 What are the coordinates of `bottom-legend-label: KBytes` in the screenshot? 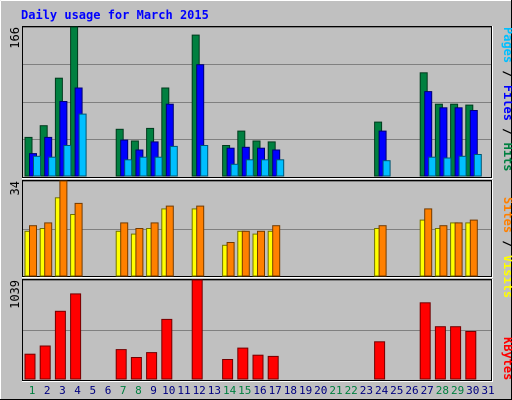 It's located at (506, 358).